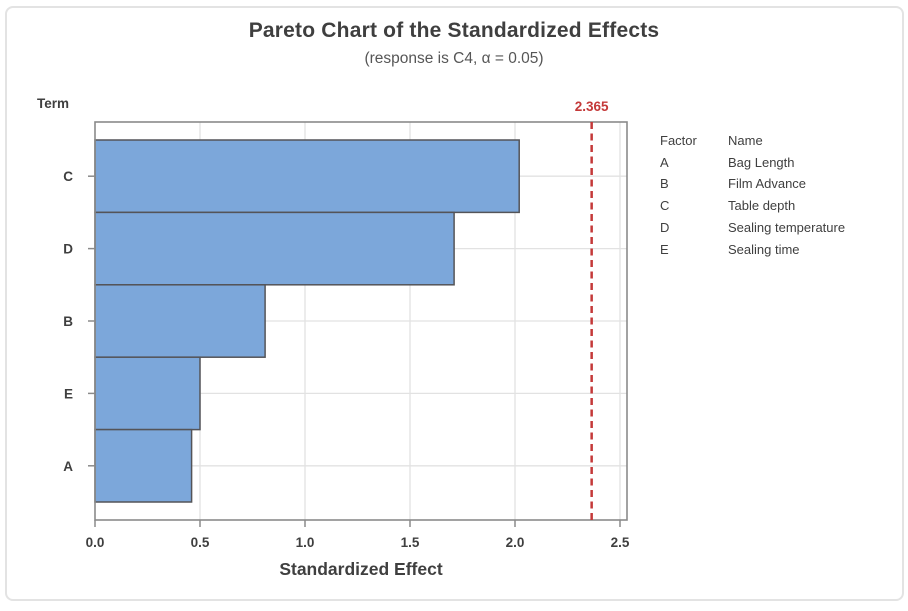 This screenshot has height=611, width=908. Describe the element at coordinates (665, 227) in the screenshot. I see `legend-factor: D` at that location.